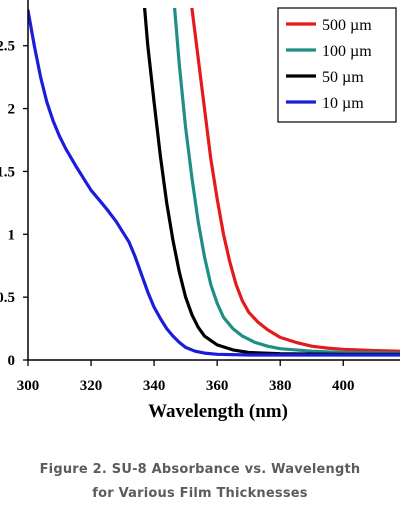 Image resolution: width=400 pixels, height=516 pixels. Describe the element at coordinates (7, 172) in the screenshot. I see `y-tick-label-3: 1.5` at that location.